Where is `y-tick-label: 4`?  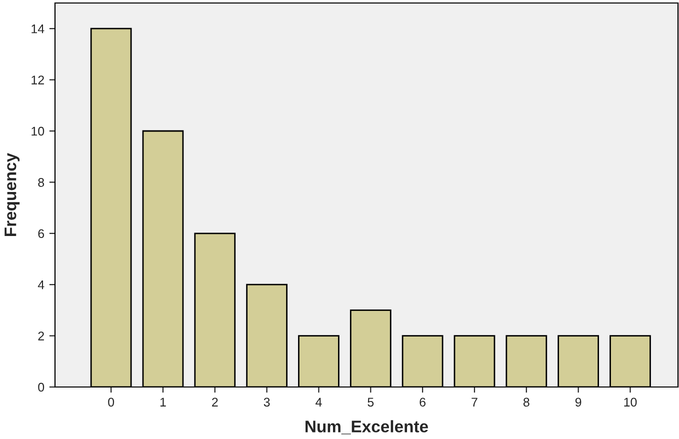
y-tick-label: 4 is located at coordinates (41, 285).